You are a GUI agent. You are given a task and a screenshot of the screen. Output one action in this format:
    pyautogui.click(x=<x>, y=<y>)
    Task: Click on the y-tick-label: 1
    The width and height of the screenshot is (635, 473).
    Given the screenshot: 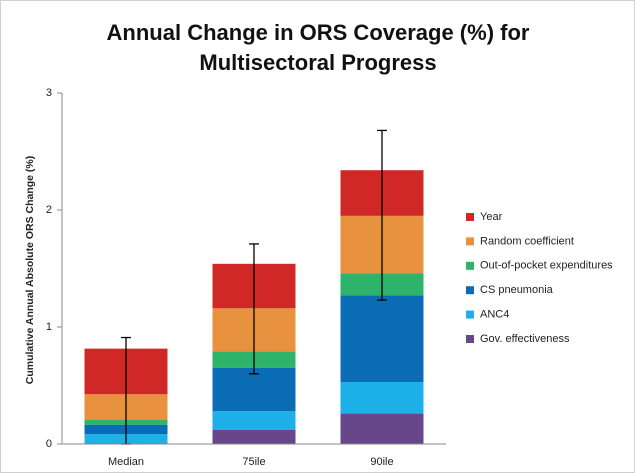 What is the action you would take?
    pyautogui.click(x=49, y=327)
    